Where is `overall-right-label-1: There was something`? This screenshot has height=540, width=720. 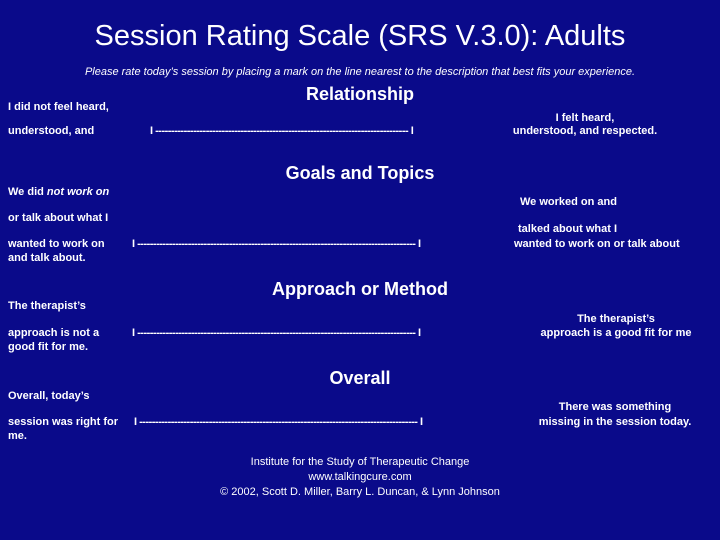 overall-right-label-1: There was something is located at coordinates (615, 407).